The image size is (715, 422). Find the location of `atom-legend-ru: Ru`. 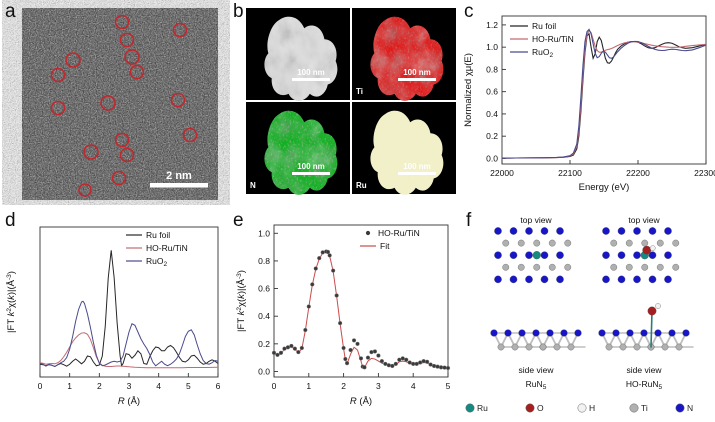

atom-legend-ru: Ru is located at coordinates (476, 408).